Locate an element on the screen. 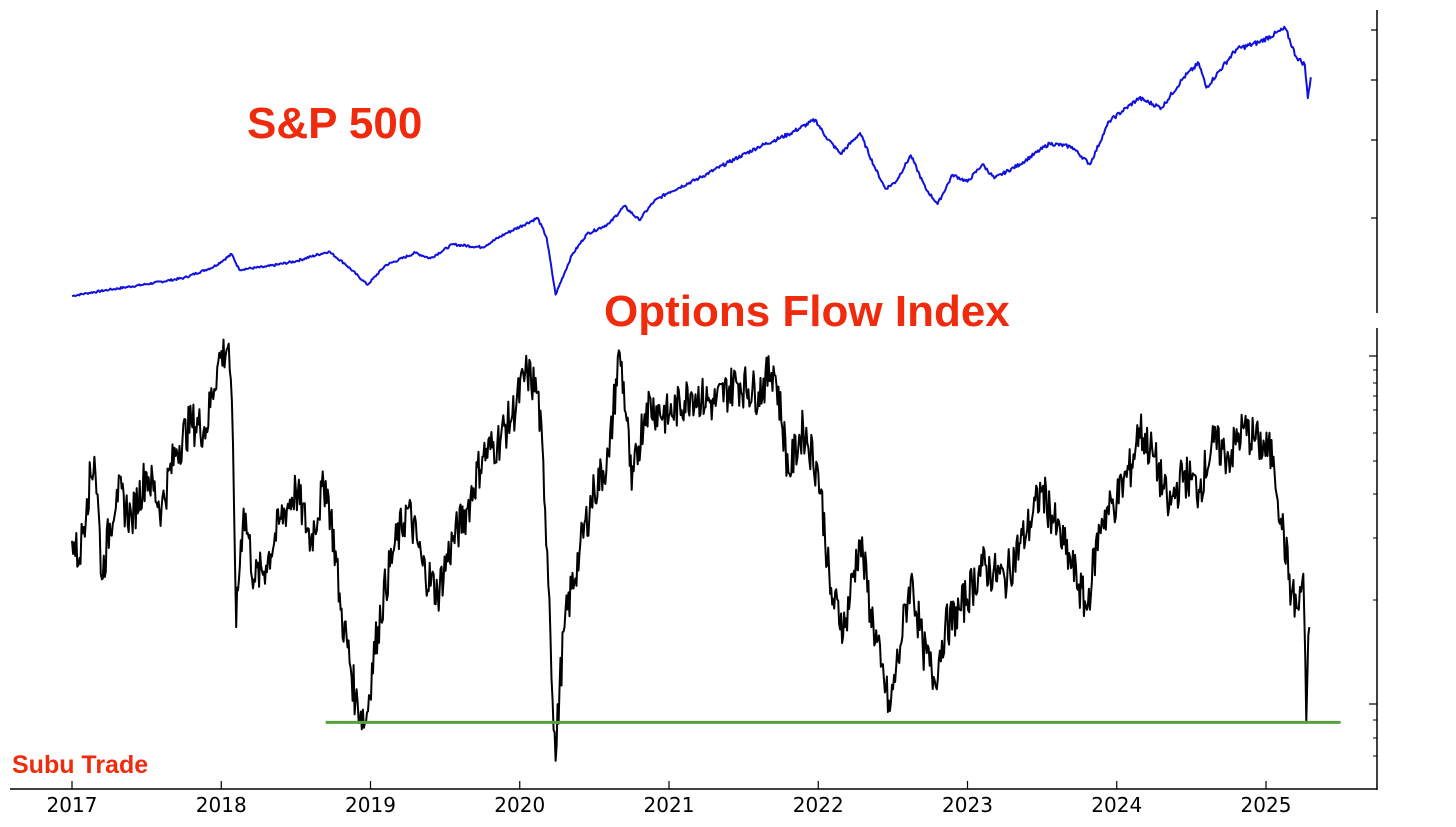 This screenshot has width=1456, height=827. x-tick-label: 2019 is located at coordinates (370, 805).